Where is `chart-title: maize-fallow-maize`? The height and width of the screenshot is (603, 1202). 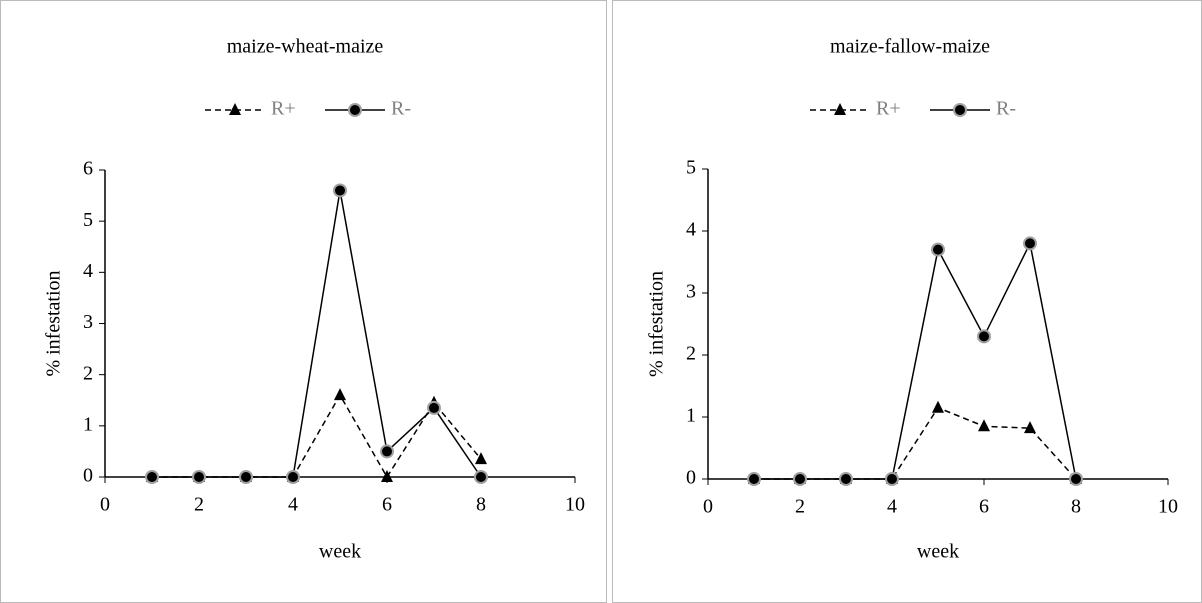
chart-title: maize-fallow-maize is located at coordinates (910, 47).